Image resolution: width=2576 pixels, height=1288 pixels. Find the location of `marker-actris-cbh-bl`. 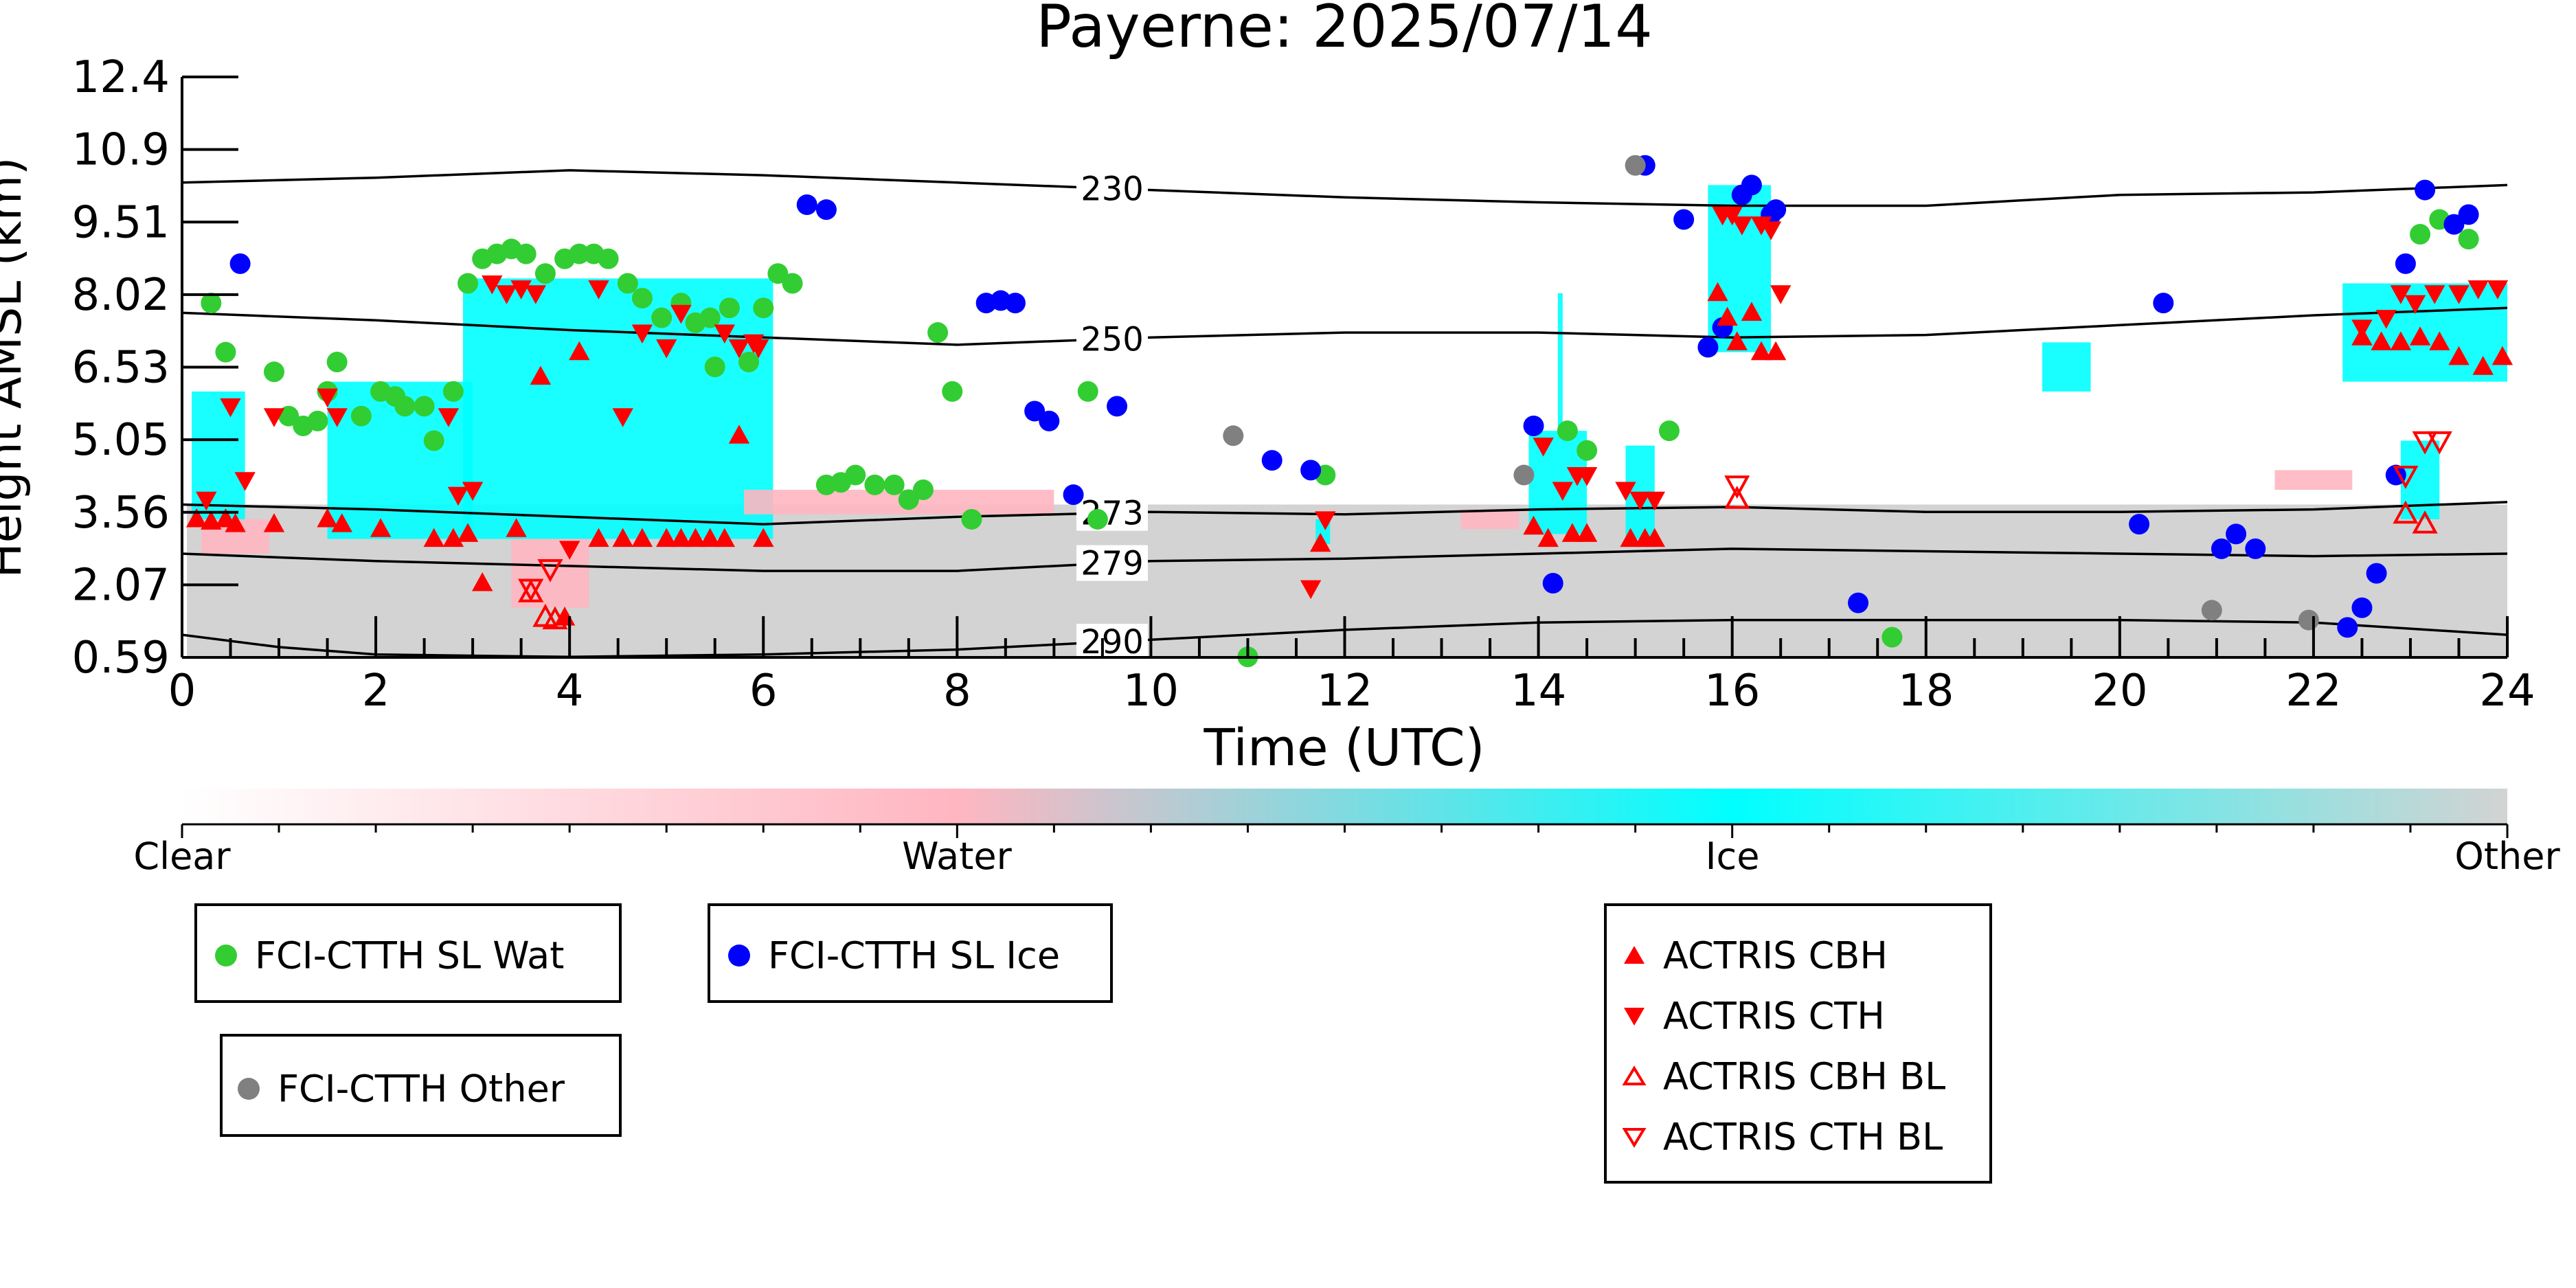

marker-actris-cbh-bl is located at coordinates (2406, 512).